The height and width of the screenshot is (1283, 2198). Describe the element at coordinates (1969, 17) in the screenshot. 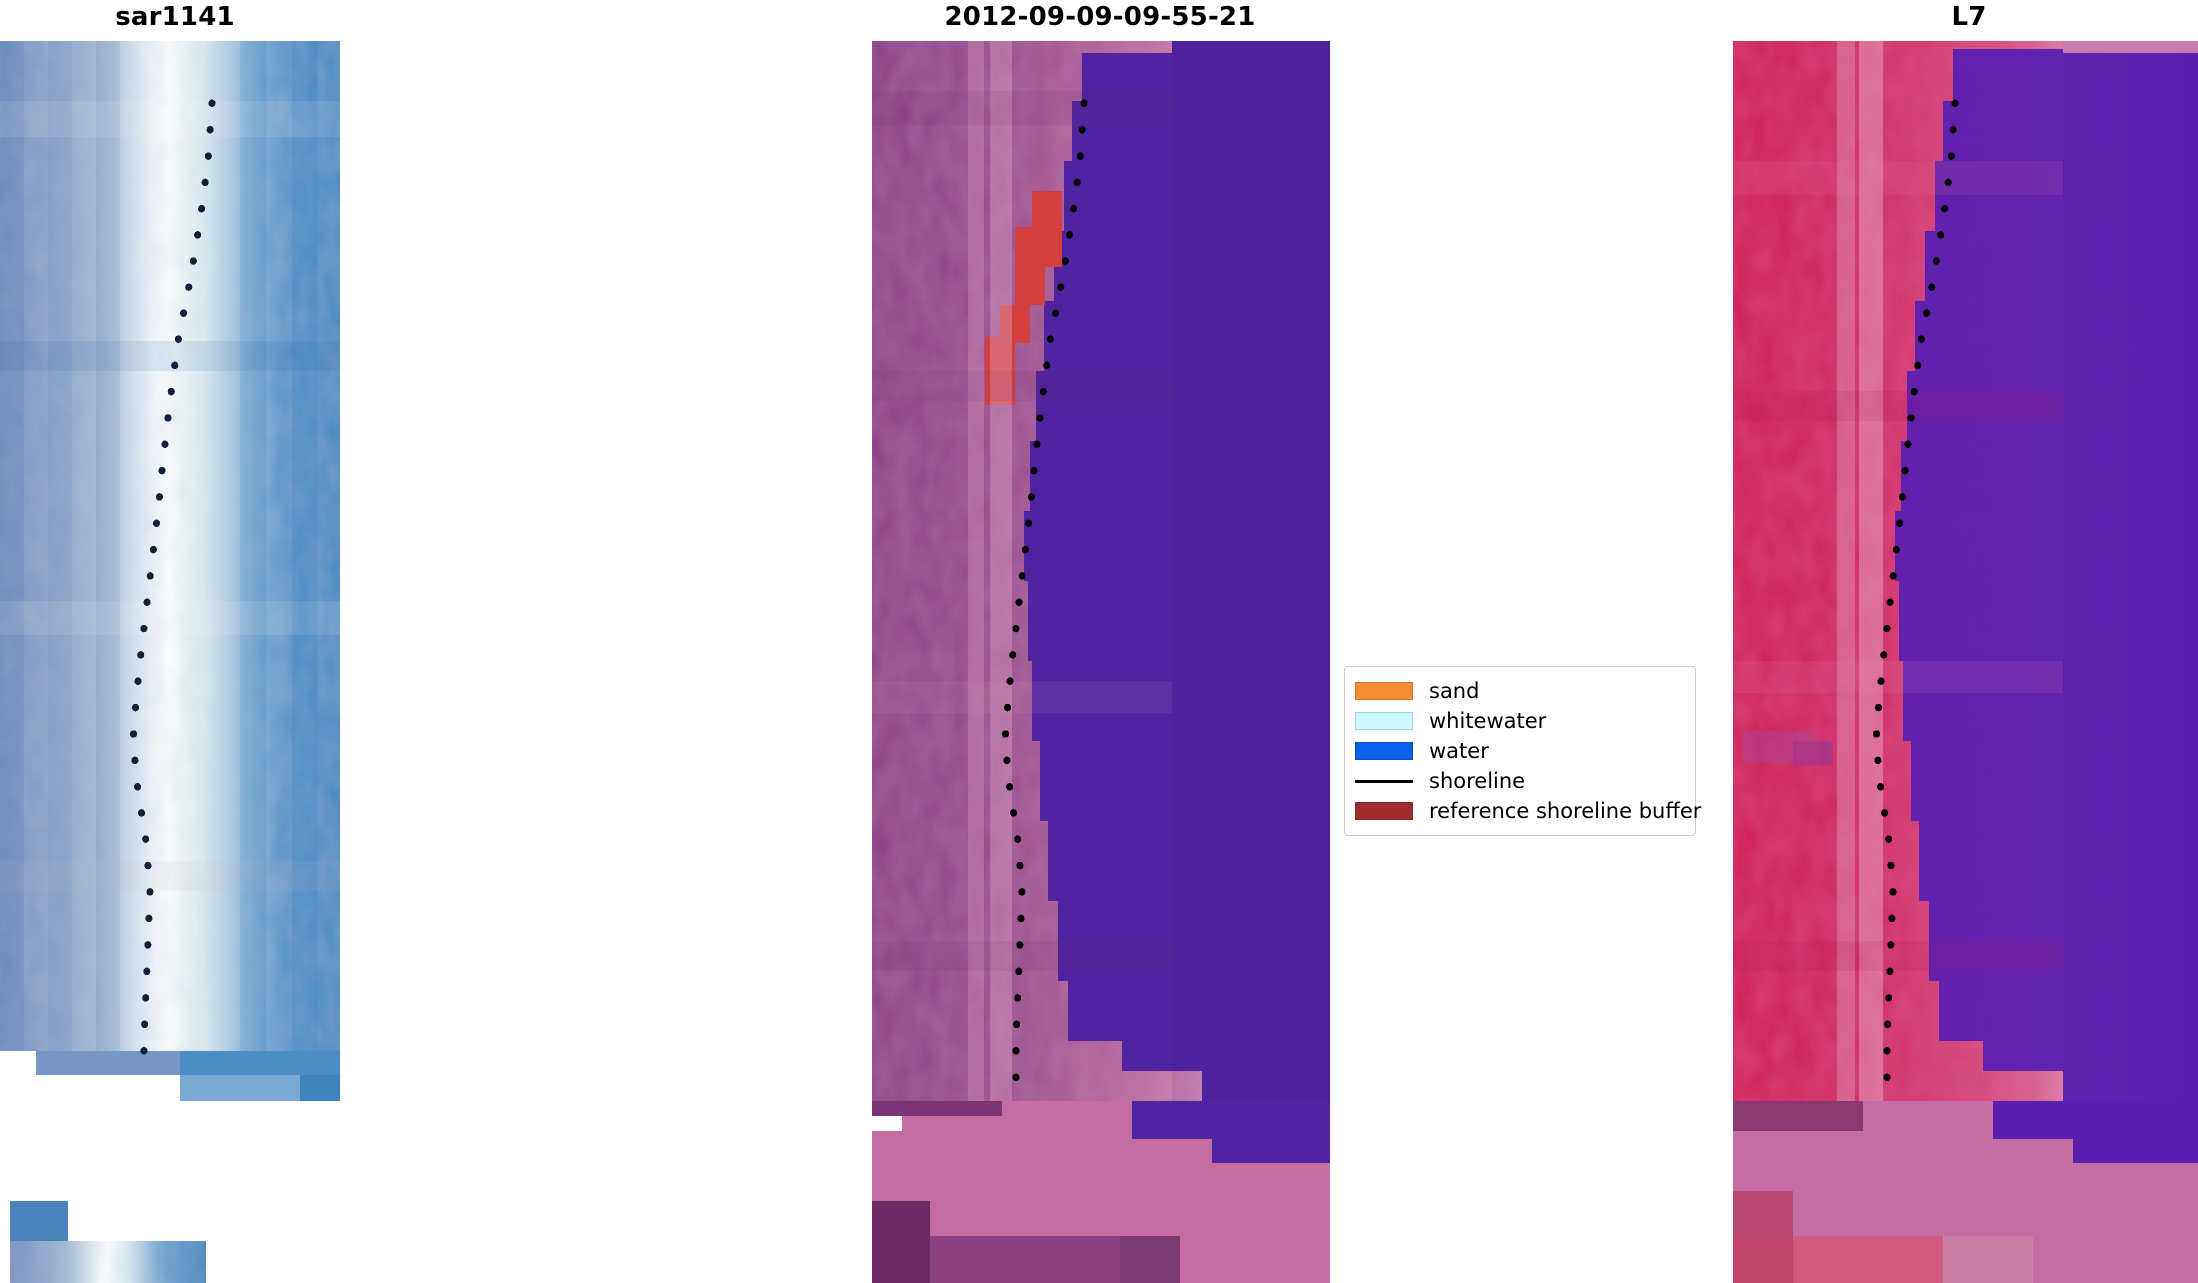

I see `panel-title-l7: L7` at that location.